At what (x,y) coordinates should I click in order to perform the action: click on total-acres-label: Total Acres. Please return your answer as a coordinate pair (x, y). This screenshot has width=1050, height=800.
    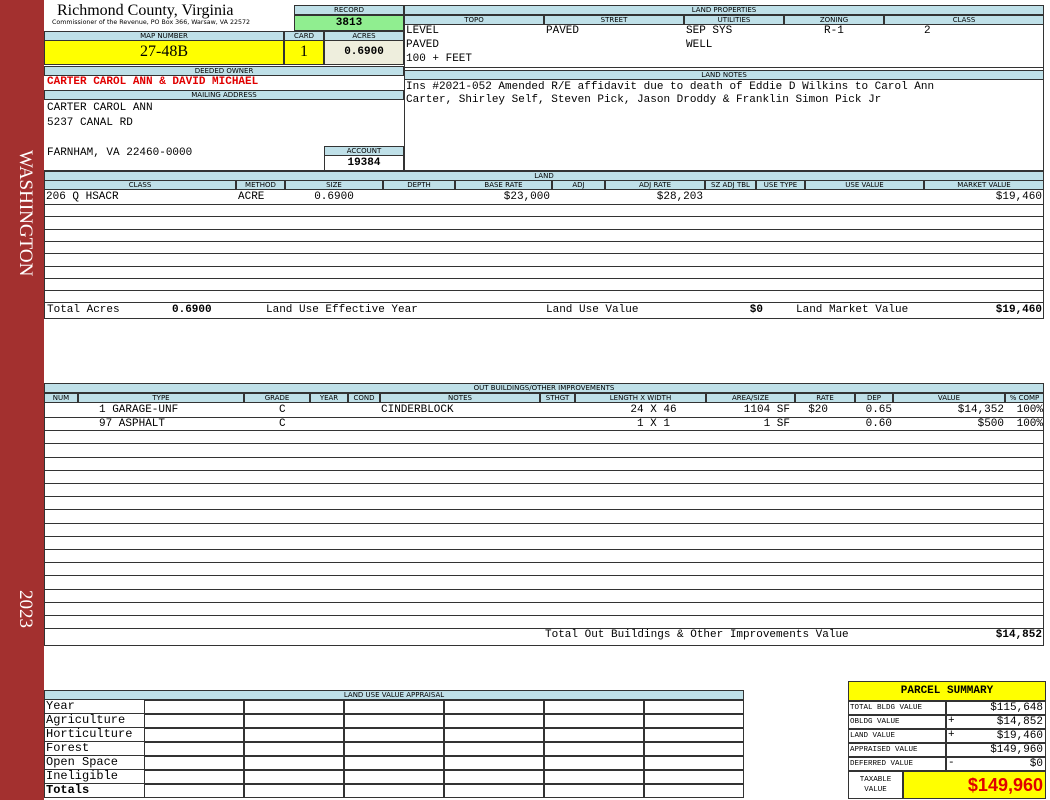
    Looking at the image, I should click on (83, 310).